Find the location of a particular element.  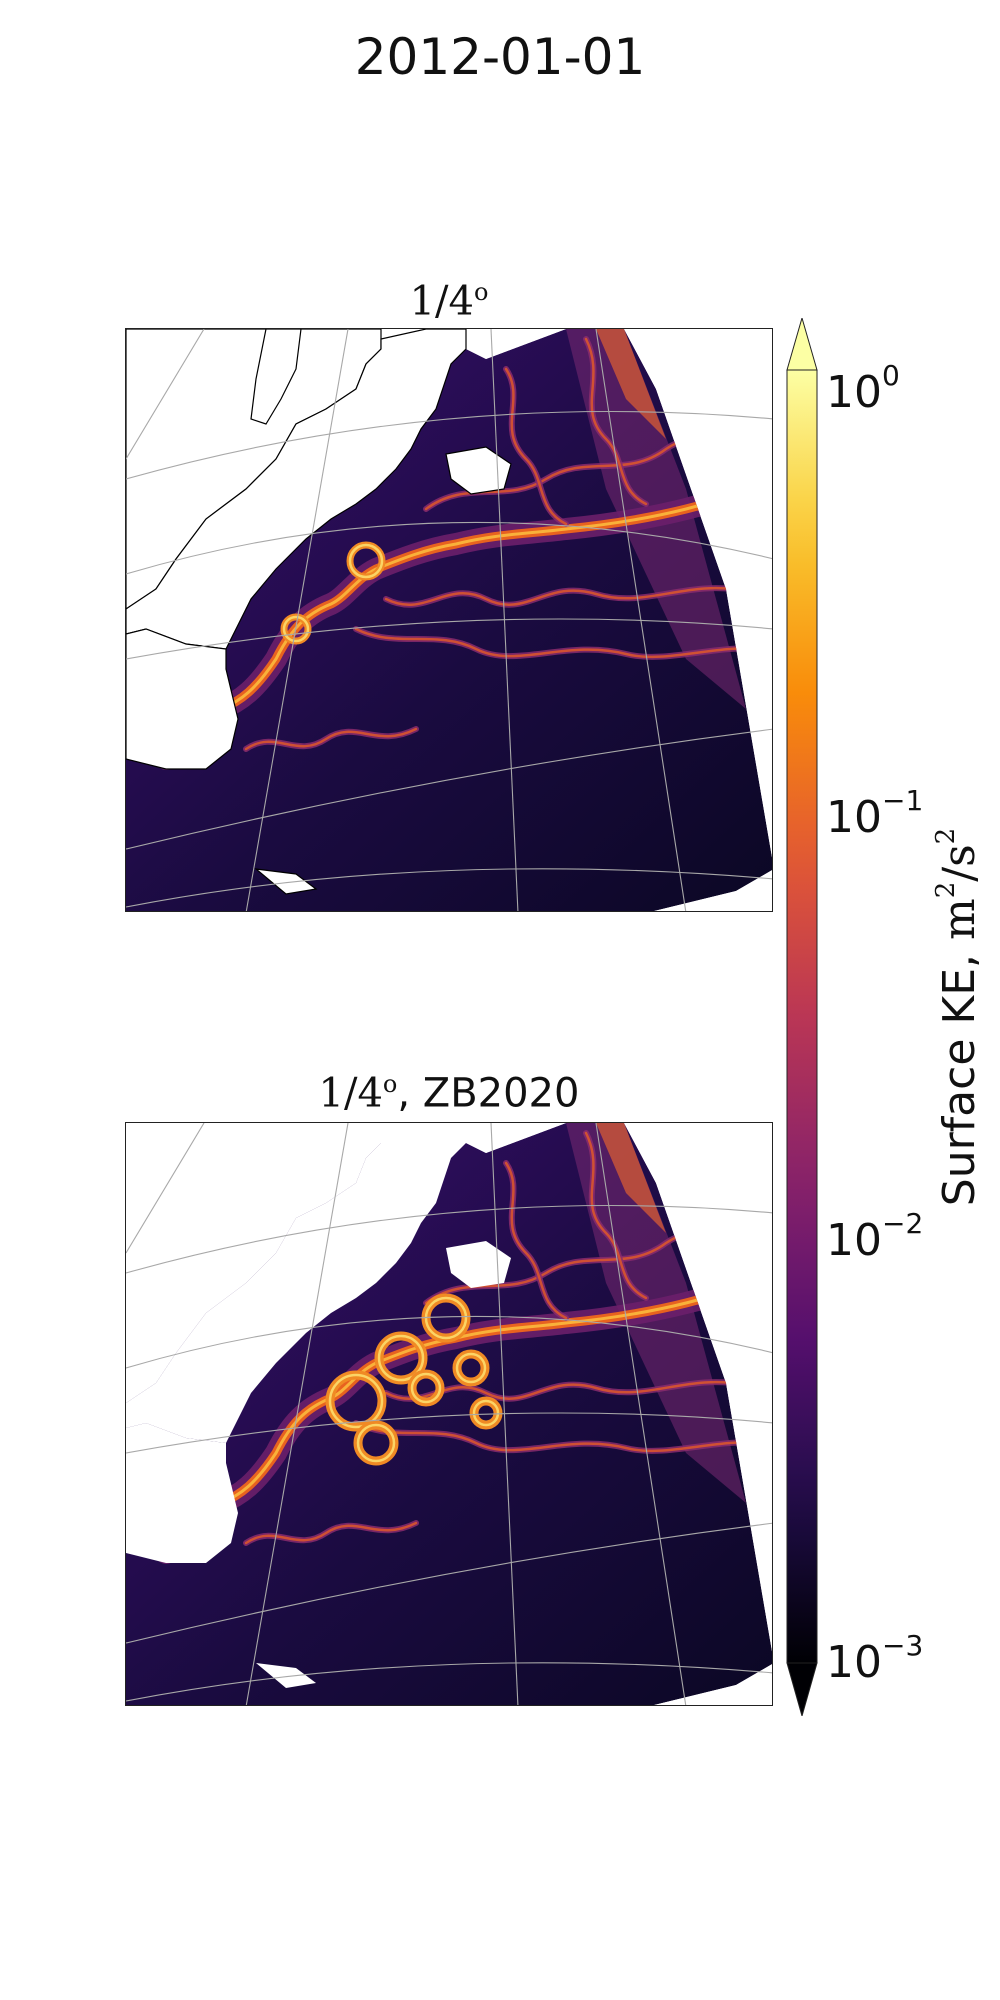

colorbar-bar is located at coordinates (802, 1016).